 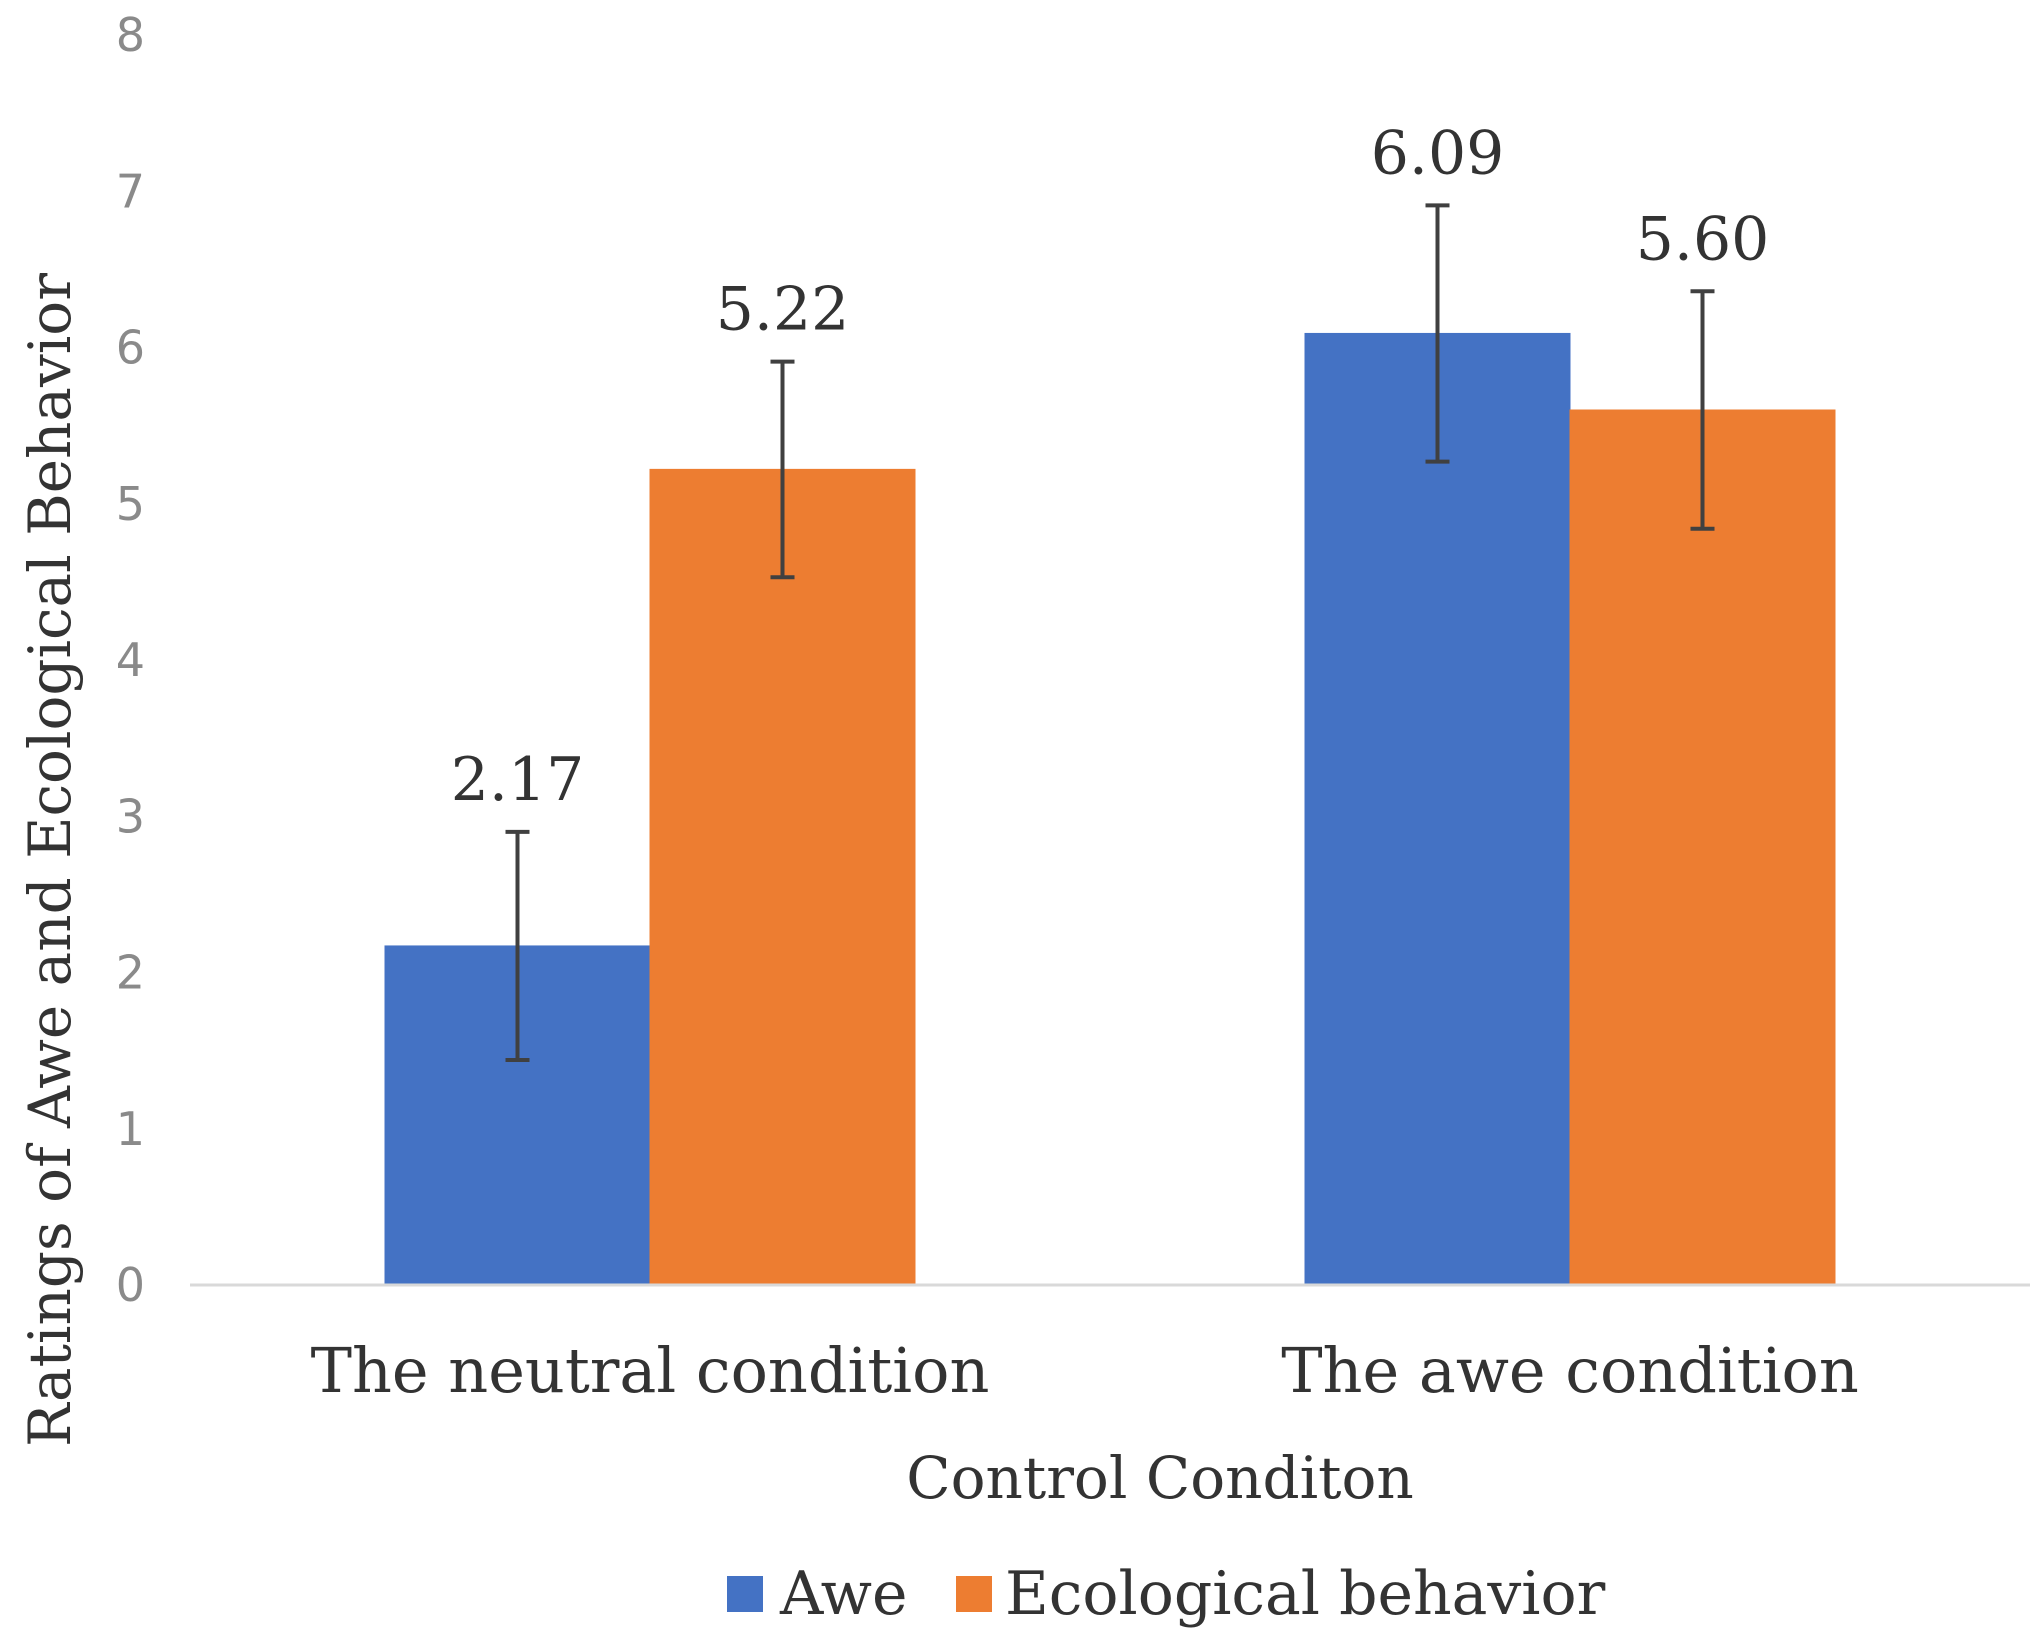 I want to click on legend: Awe Ecological behavior, so click(x=1166, y=1594).